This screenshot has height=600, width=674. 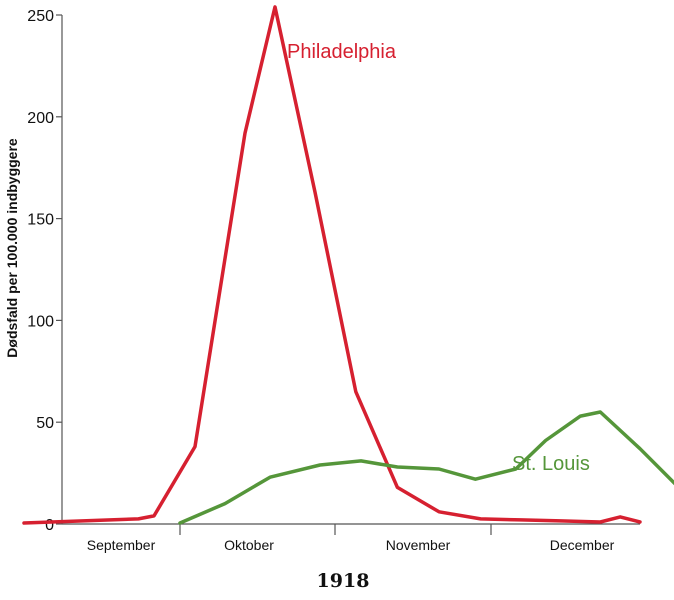 What do you see at coordinates (40, 220) in the screenshot?
I see `y-tick-label: 150` at bounding box center [40, 220].